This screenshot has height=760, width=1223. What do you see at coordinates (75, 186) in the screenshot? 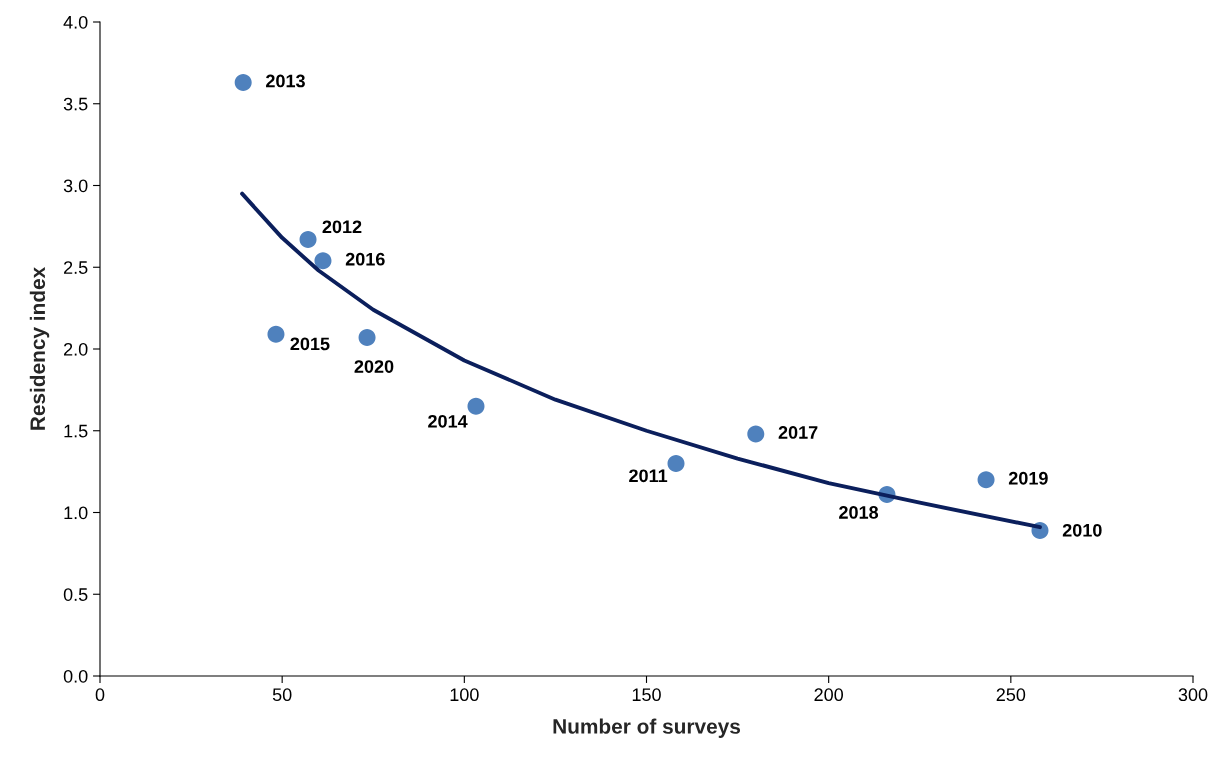
I see `y-tick-label: 3.0` at bounding box center [75, 186].